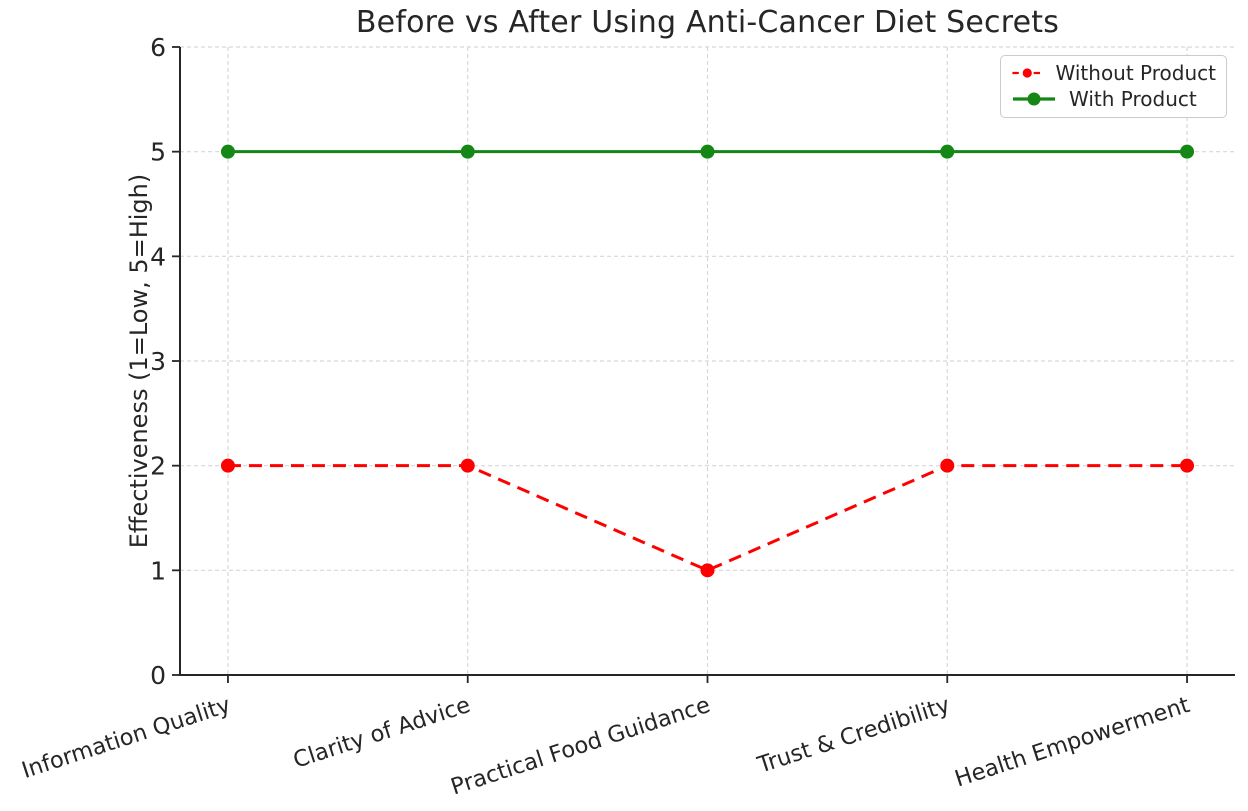  What do you see at coordinates (158, 152) in the screenshot?
I see `y-tick-label: 5` at bounding box center [158, 152].